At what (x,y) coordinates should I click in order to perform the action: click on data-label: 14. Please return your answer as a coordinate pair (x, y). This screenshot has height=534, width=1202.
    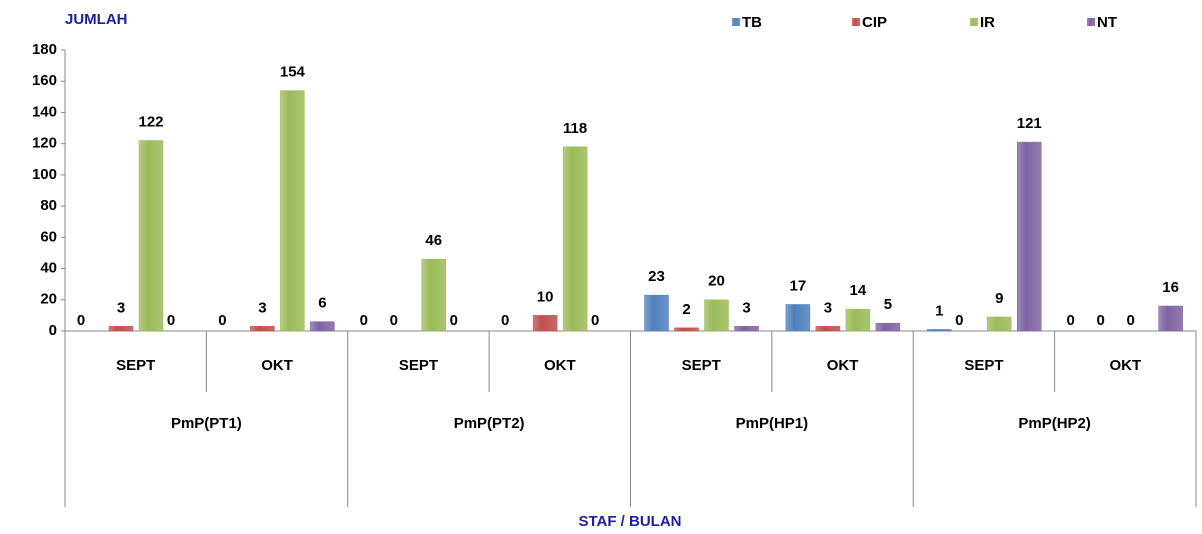
    Looking at the image, I should click on (858, 290).